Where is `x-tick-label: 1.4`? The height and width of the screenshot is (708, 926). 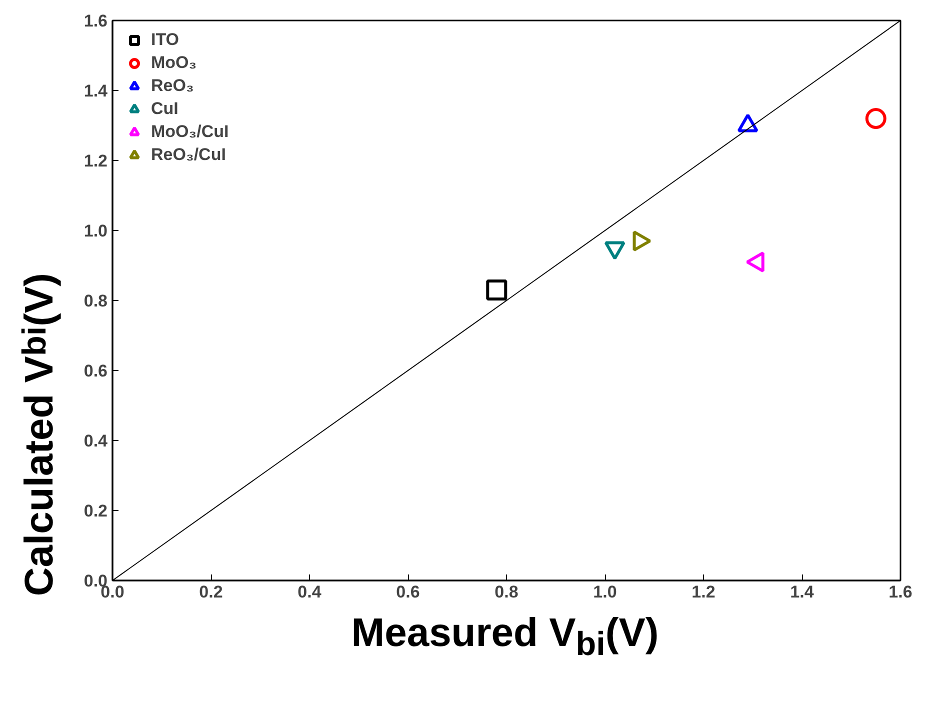
x-tick-label: 1.4 is located at coordinates (802, 592).